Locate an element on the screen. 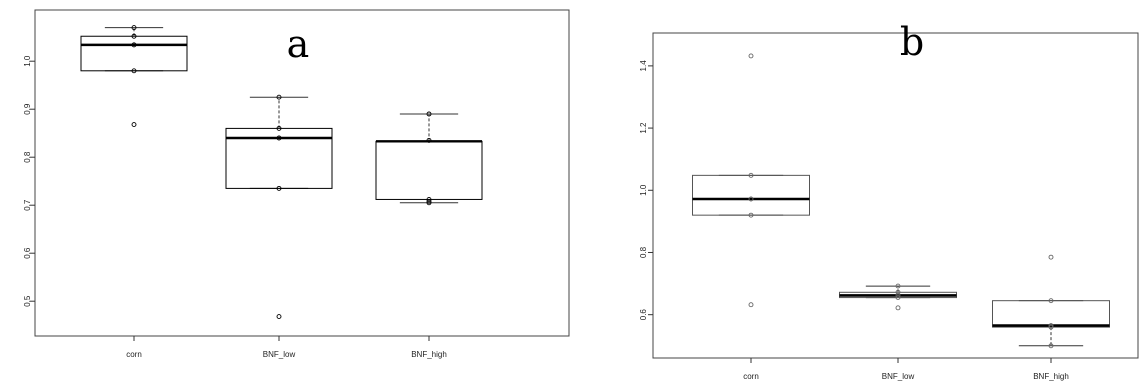 Image resolution: width=1139 pixels, height=385 pixels. y-tick-label: 0.9 is located at coordinates (27, 109).